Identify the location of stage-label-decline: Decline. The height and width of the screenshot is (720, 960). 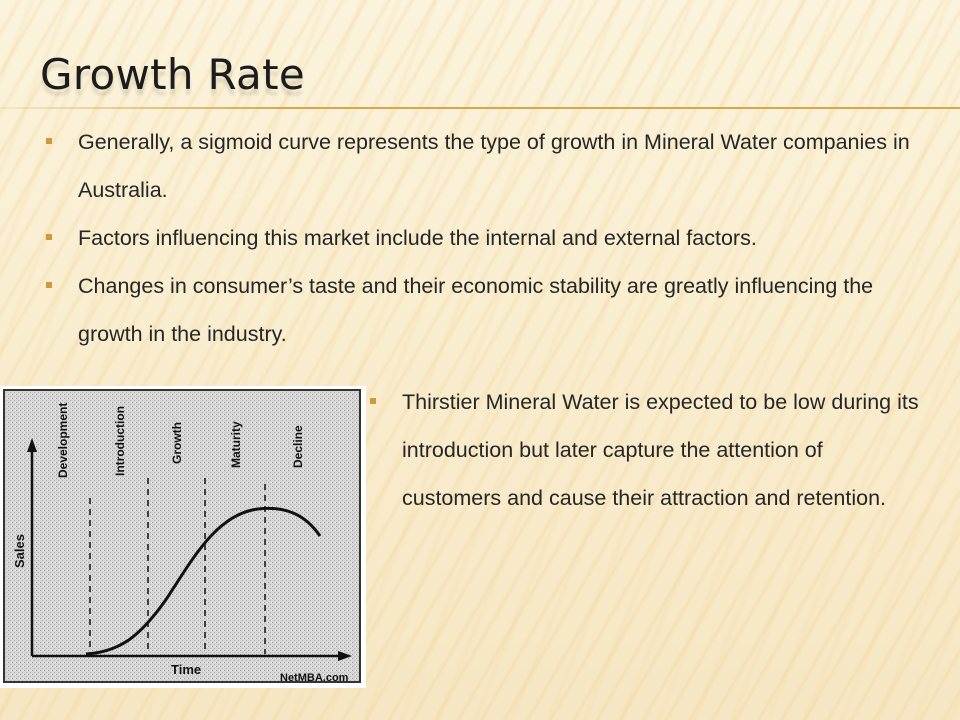
(298, 446).